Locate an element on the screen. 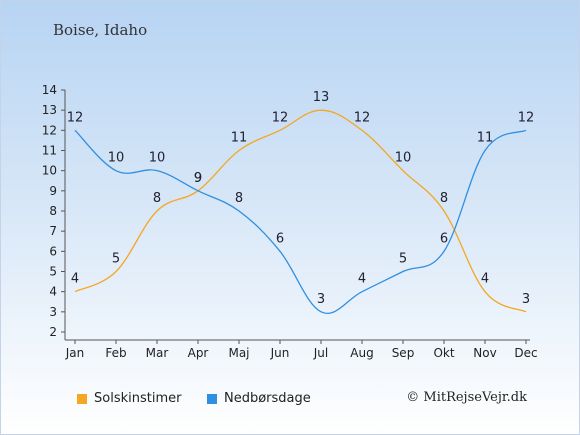 This screenshot has width=580, height=435. y-tick-label: 3 is located at coordinates (53, 312).